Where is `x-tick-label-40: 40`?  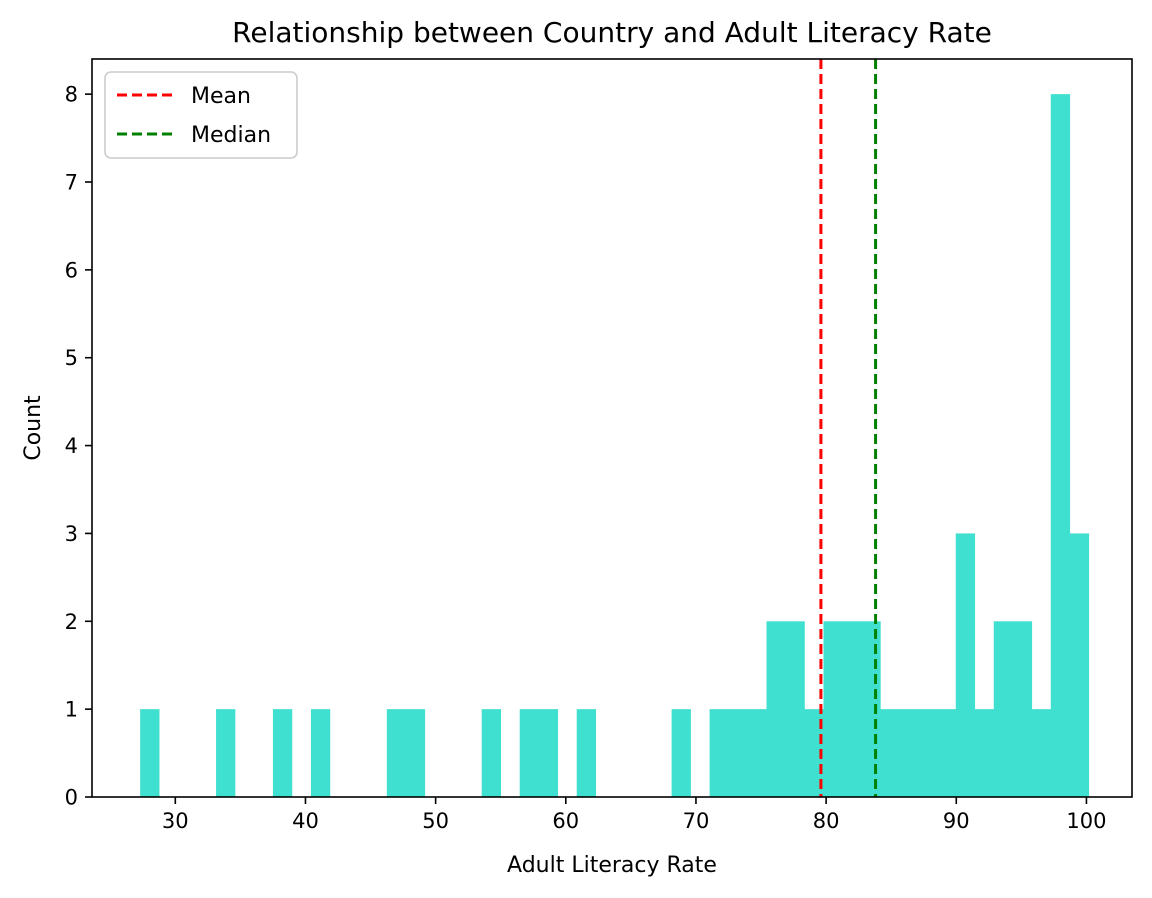
x-tick-label-40: 40 is located at coordinates (305, 821).